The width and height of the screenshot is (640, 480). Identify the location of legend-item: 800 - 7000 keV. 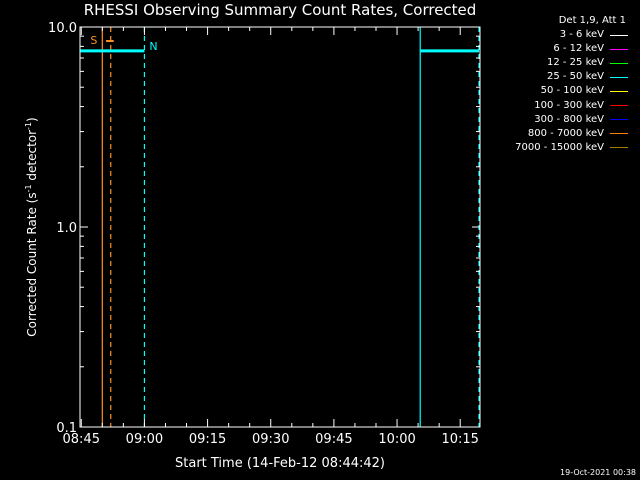
(556, 134).